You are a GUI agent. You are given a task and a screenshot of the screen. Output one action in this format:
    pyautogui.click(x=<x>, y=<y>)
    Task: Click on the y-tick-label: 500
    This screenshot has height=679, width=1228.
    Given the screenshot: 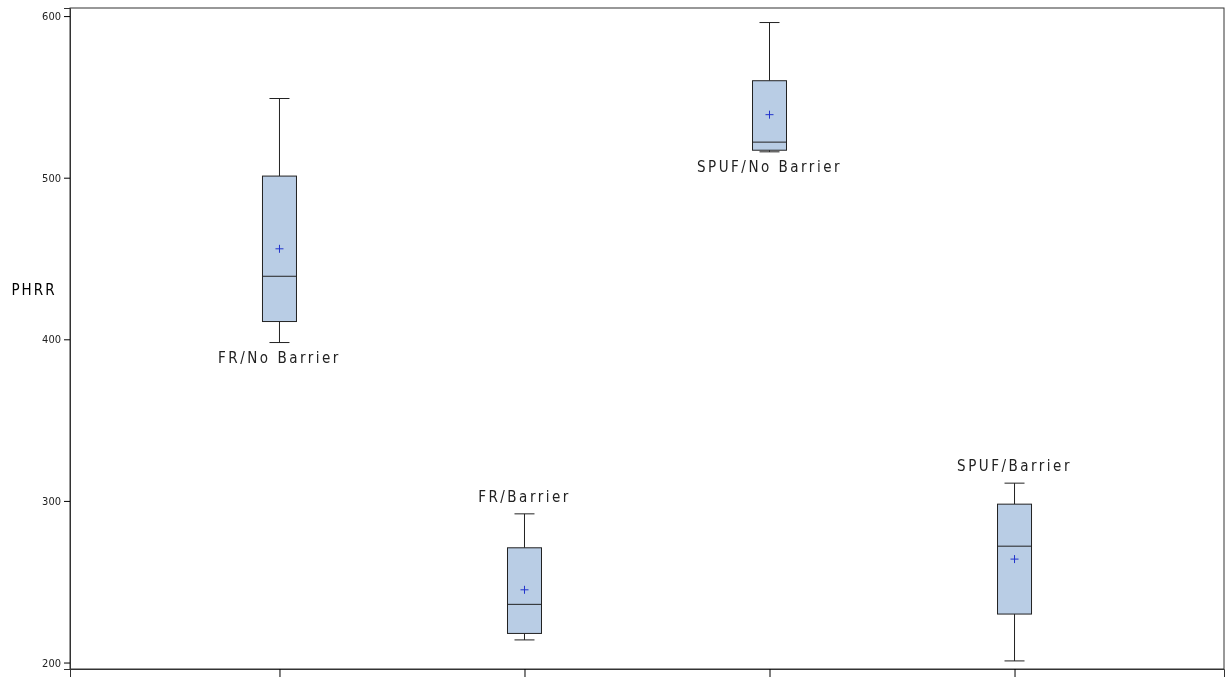 What is the action you would take?
    pyautogui.click(x=51, y=178)
    